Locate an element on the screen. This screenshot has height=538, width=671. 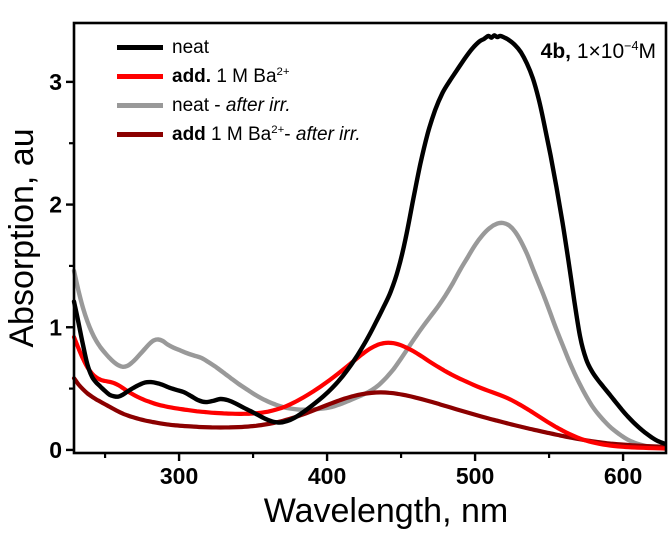
sample-annotation: 4b, 1×10−4M is located at coordinates (598, 51).